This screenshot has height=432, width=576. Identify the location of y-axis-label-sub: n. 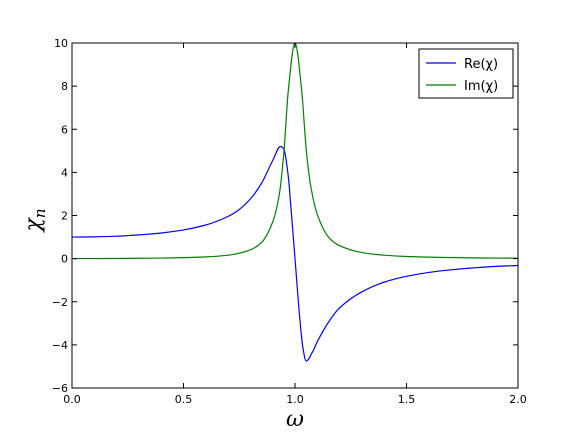
(40, 213).